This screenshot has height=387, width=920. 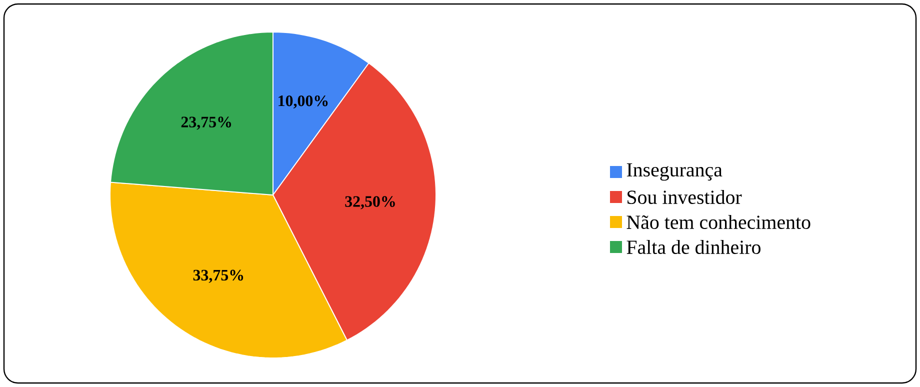 What do you see at coordinates (693, 247) in the screenshot?
I see `legend-label: Falta de dinheiro` at bounding box center [693, 247].